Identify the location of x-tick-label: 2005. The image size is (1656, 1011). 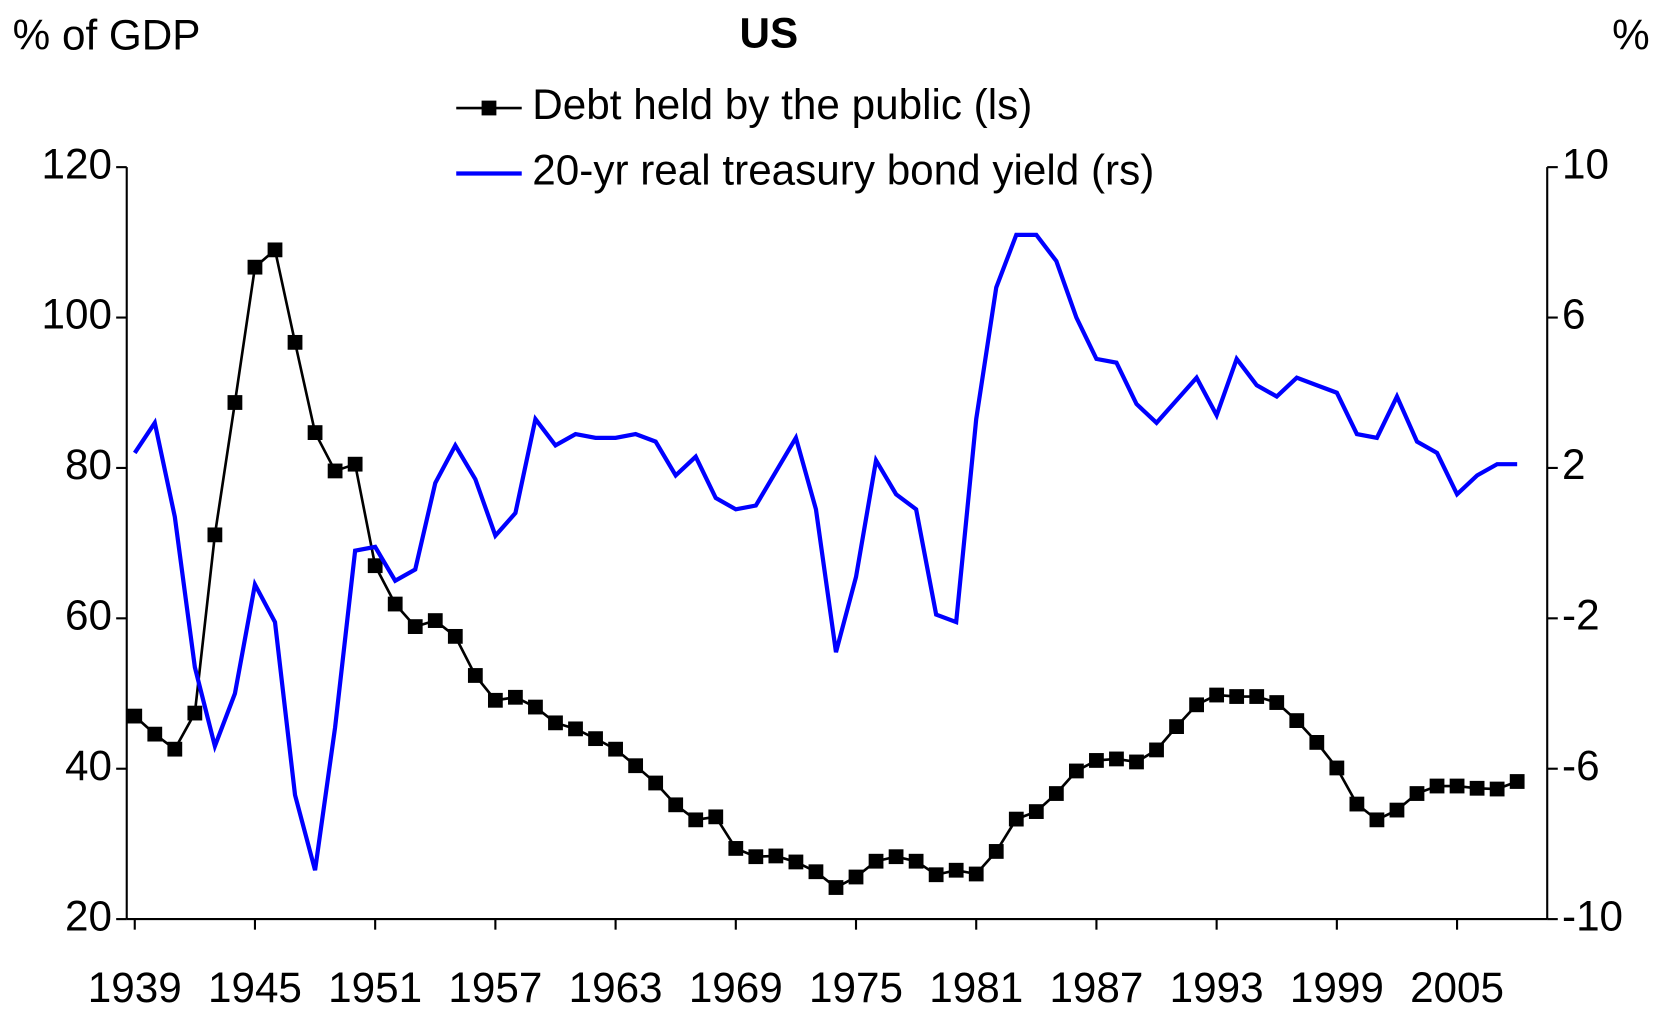
(1457, 985).